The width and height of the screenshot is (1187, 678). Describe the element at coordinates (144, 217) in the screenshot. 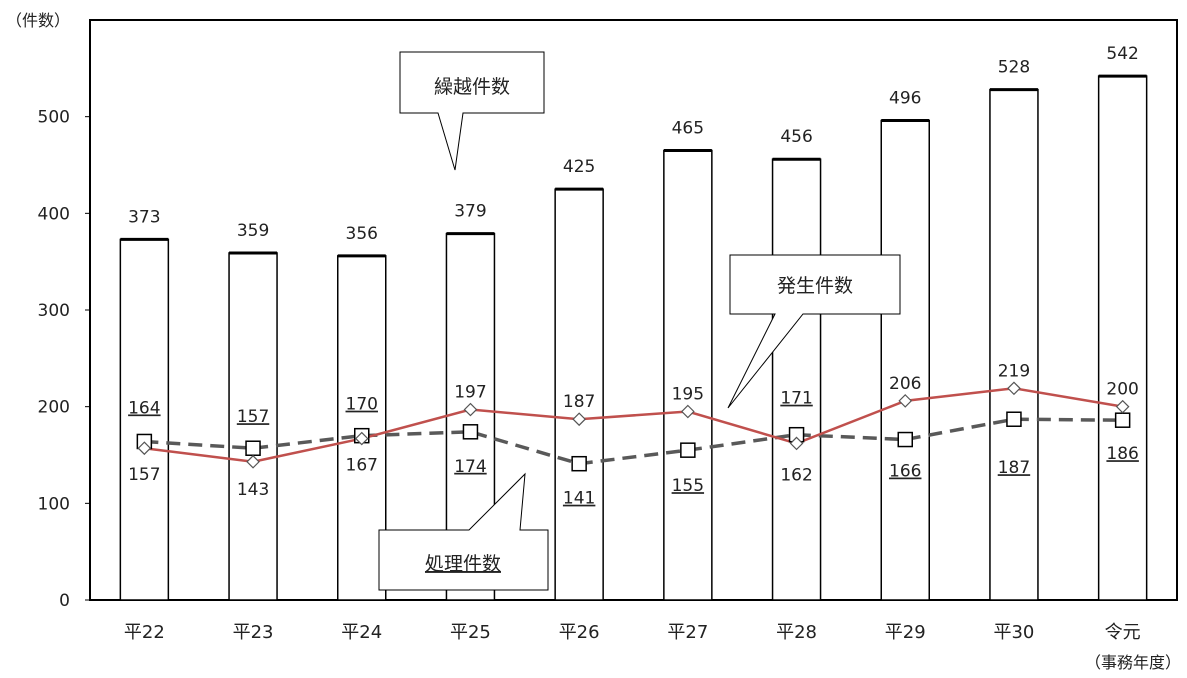

I see `bar-value-label: 373` at that location.